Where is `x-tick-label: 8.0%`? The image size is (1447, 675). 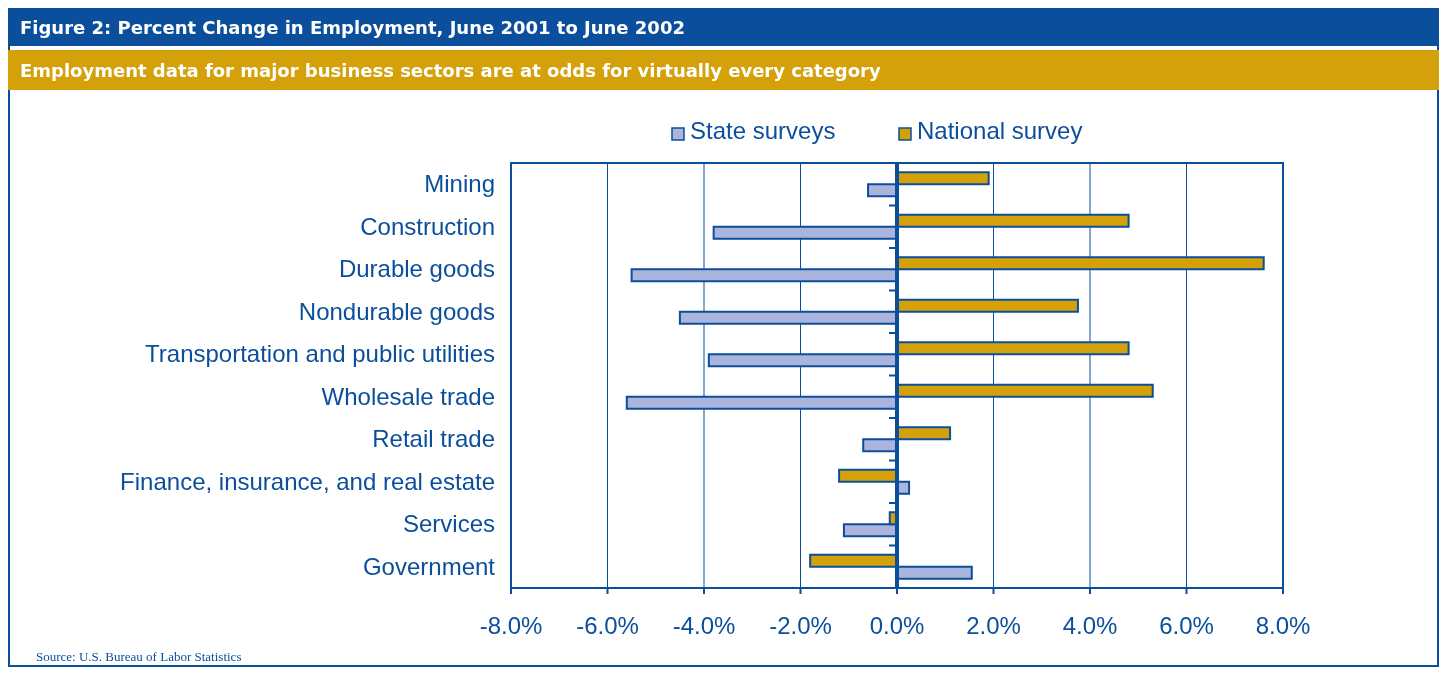
x-tick-label: 8.0% is located at coordinates (1283, 625).